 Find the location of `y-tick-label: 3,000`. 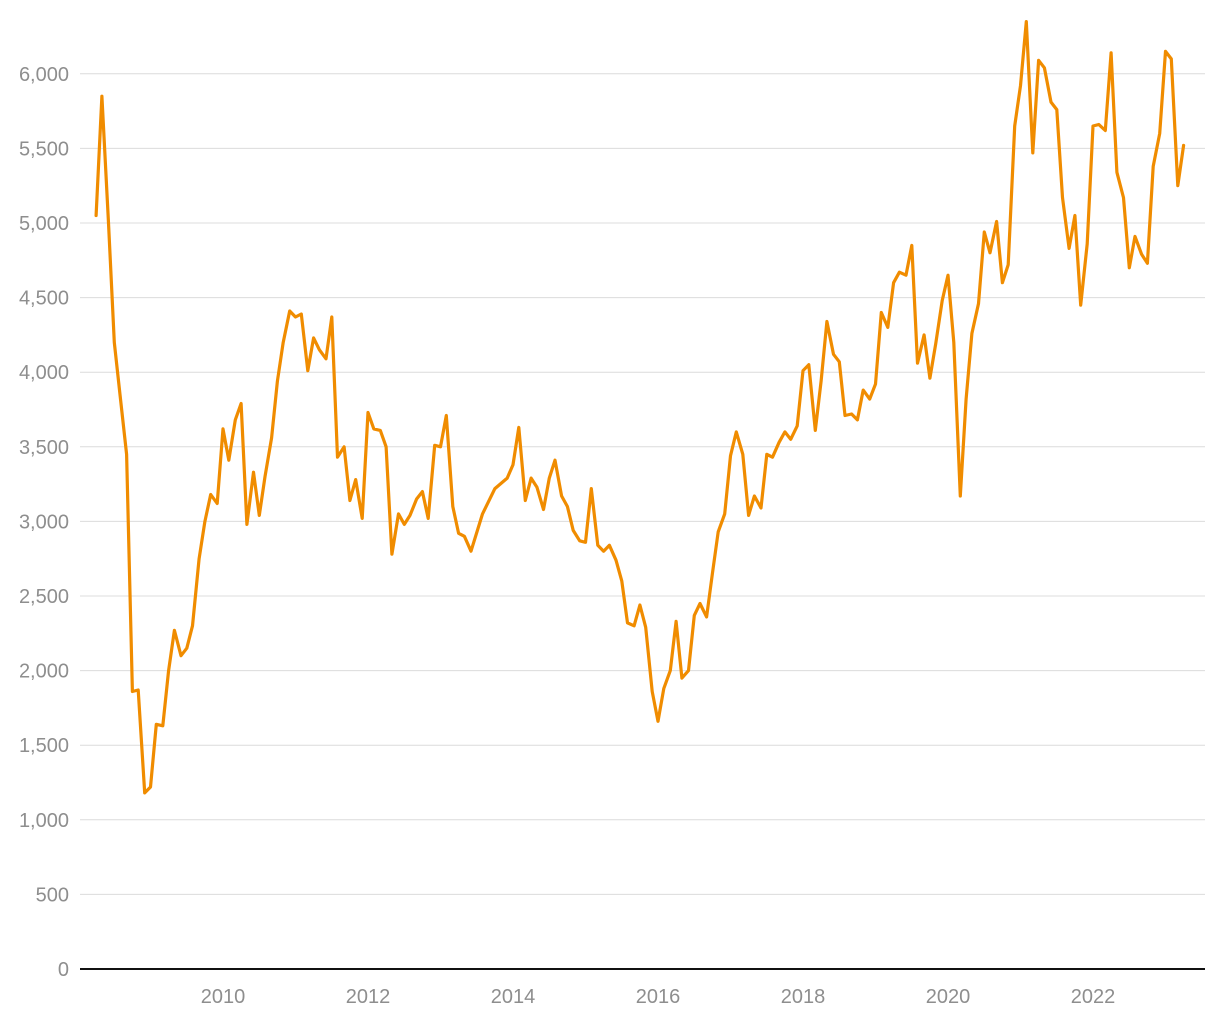

y-tick-label: 3,000 is located at coordinates (44, 522).